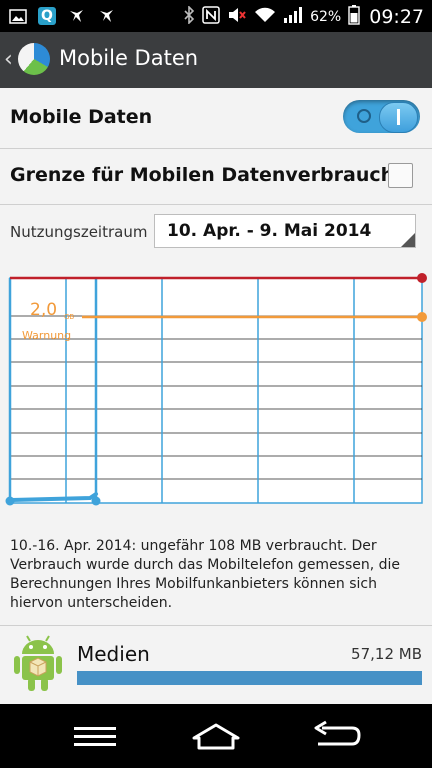  Describe the element at coordinates (265, 17) in the screenshot. I see `wifi-icon` at that location.